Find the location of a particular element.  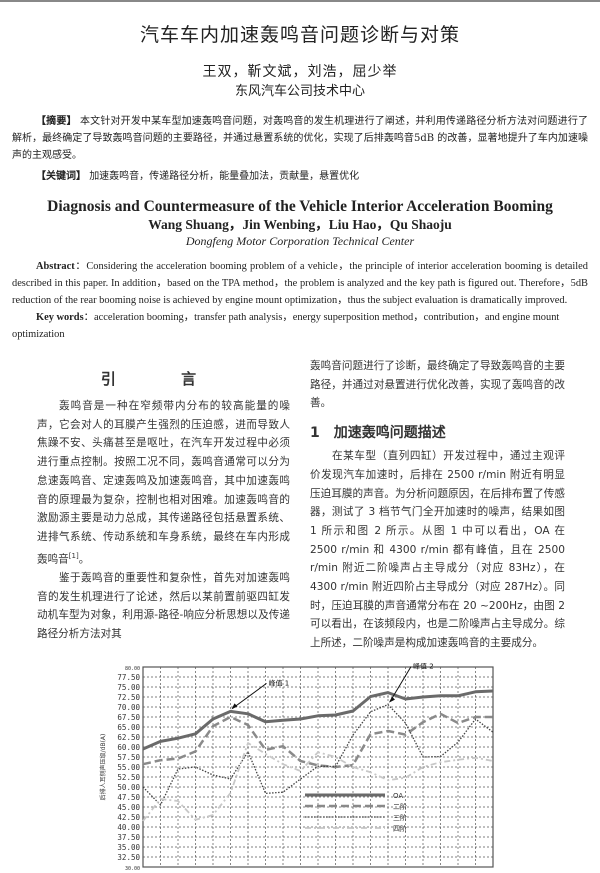

y-tick-label: 47.50 is located at coordinates (128, 797).